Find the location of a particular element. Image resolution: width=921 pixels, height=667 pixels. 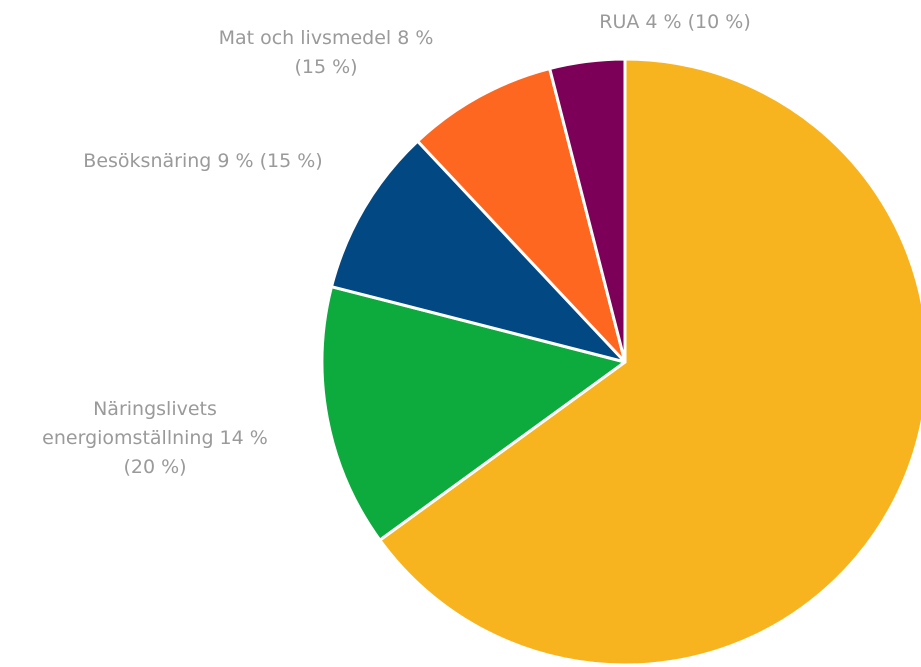

slice-label-line: Mat och livsmedel 8 % is located at coordinates (326, 38).